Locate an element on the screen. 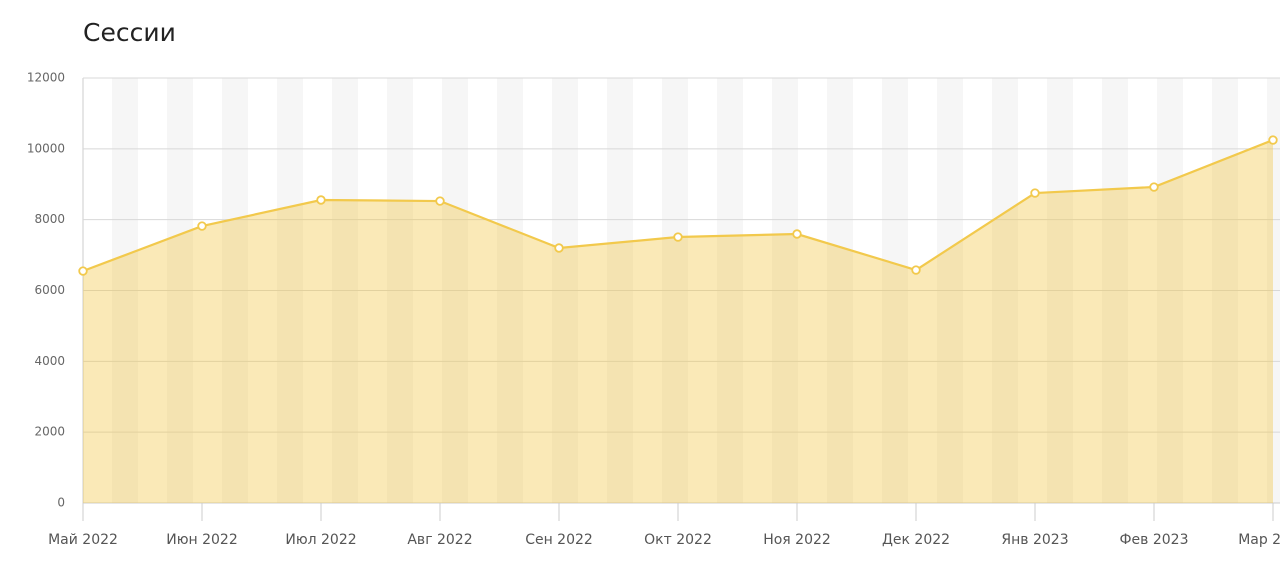  x-tick-label: Июл 2022 is located at coordinates (320, 540).